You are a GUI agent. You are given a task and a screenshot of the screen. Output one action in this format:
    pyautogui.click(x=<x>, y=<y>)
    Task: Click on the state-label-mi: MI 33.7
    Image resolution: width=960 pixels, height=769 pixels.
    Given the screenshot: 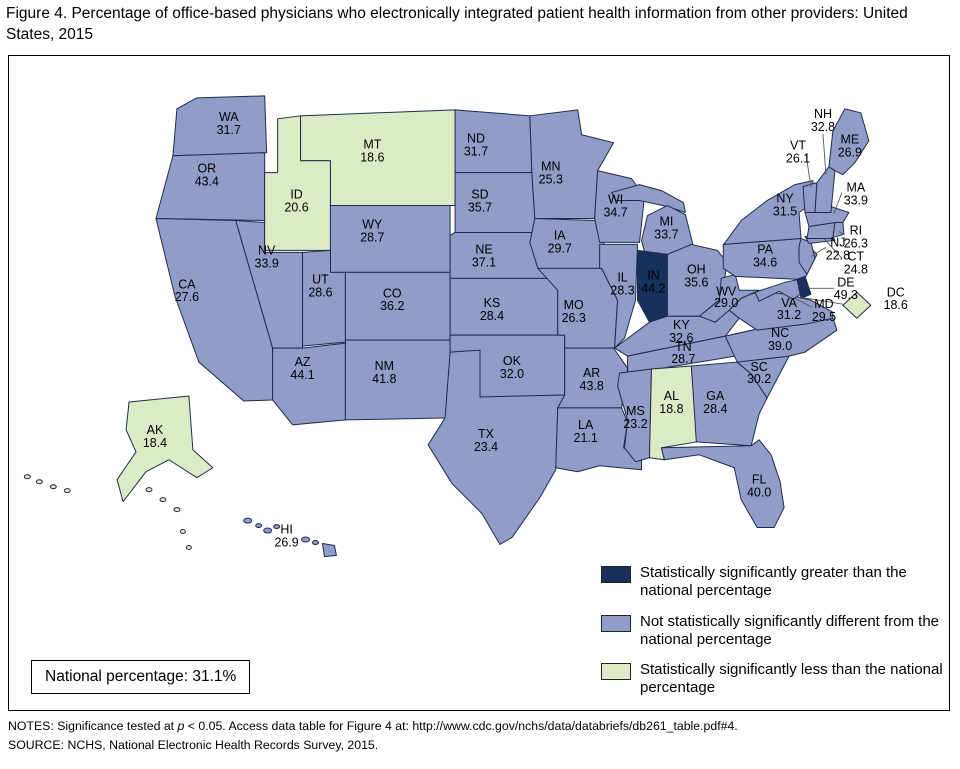 What is the action you would take?
    pyautogui.click(x=666, y=227)
    